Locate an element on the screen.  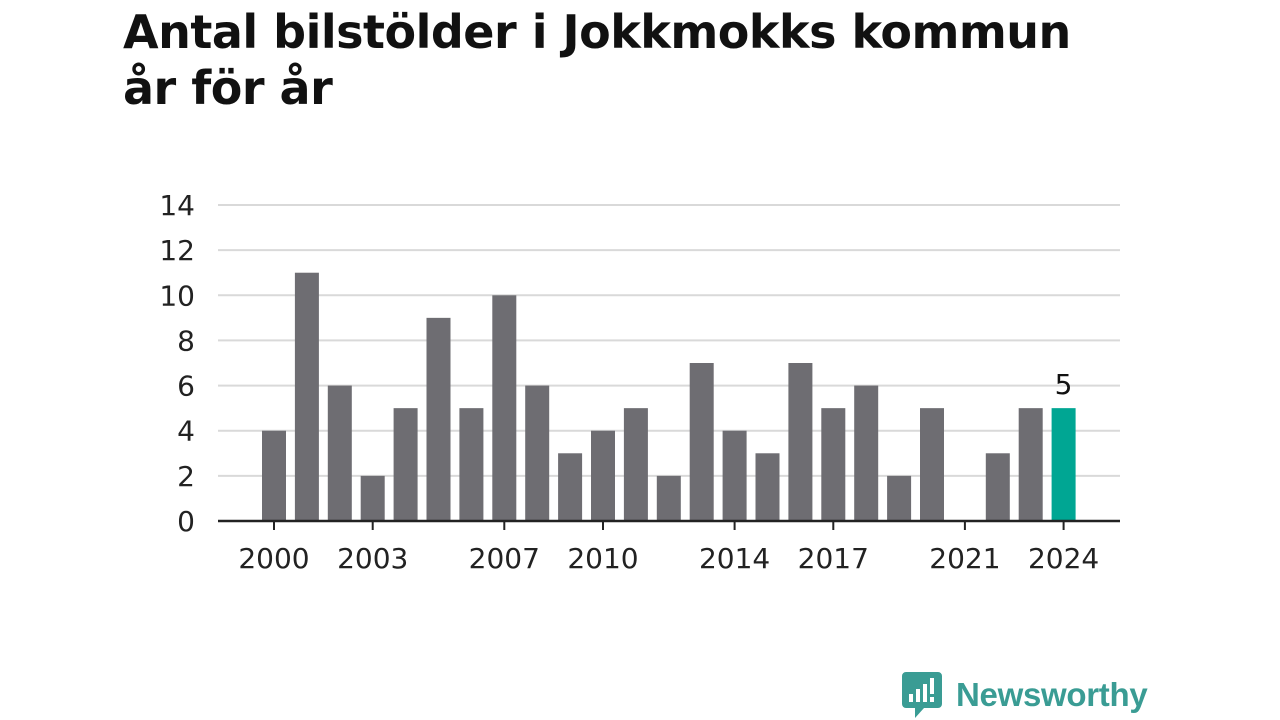
x-axis-tick-labels: 2000 2003 2007 2010 2014 2017 2021 2024 is located at coordinates (668, 558).